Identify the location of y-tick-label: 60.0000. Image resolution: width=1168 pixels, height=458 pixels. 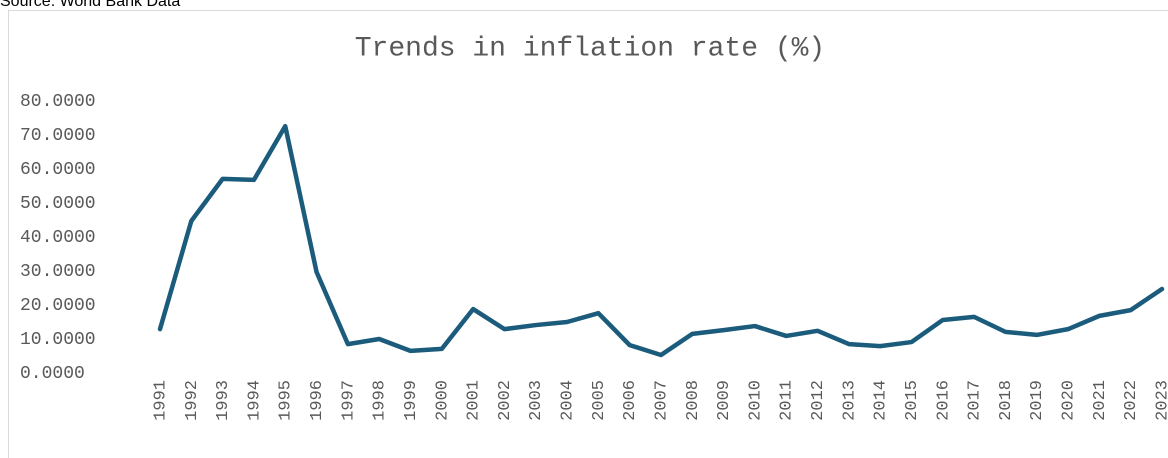
(58, 170).